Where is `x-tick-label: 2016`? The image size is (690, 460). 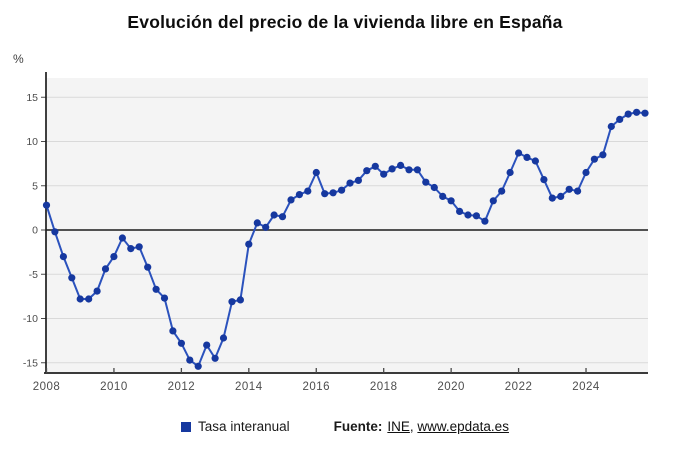 x-tick-label: 2016 is located at coordinates (316, 387).